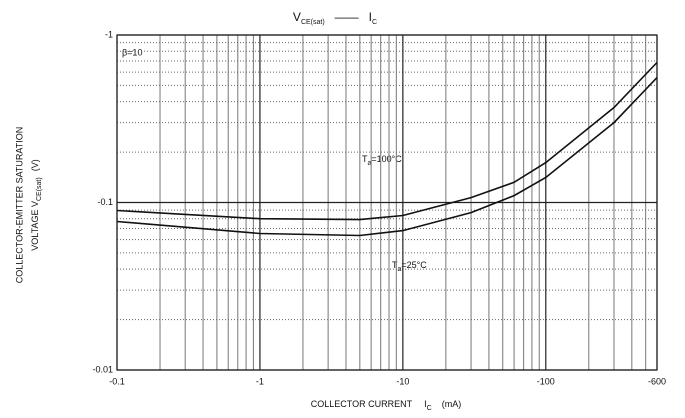  I want to click on x-tick-label: -0.1, so click(117, 381).